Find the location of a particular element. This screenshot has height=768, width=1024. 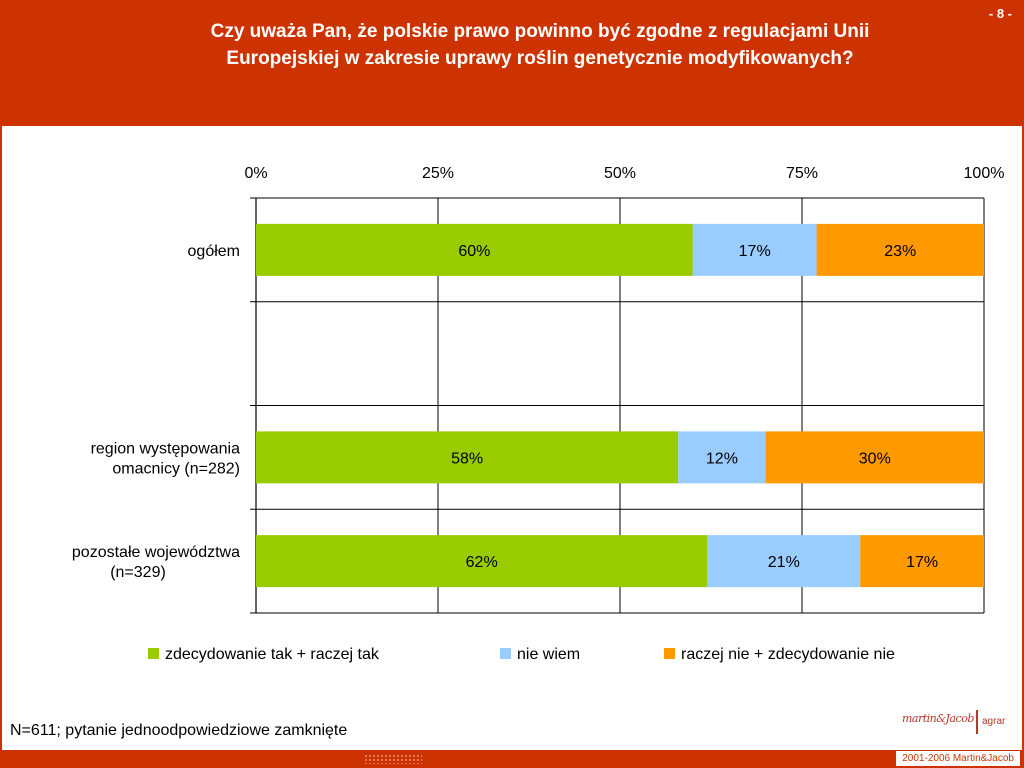

data-label-2-2: 30% is located at coordinates (875, 458).